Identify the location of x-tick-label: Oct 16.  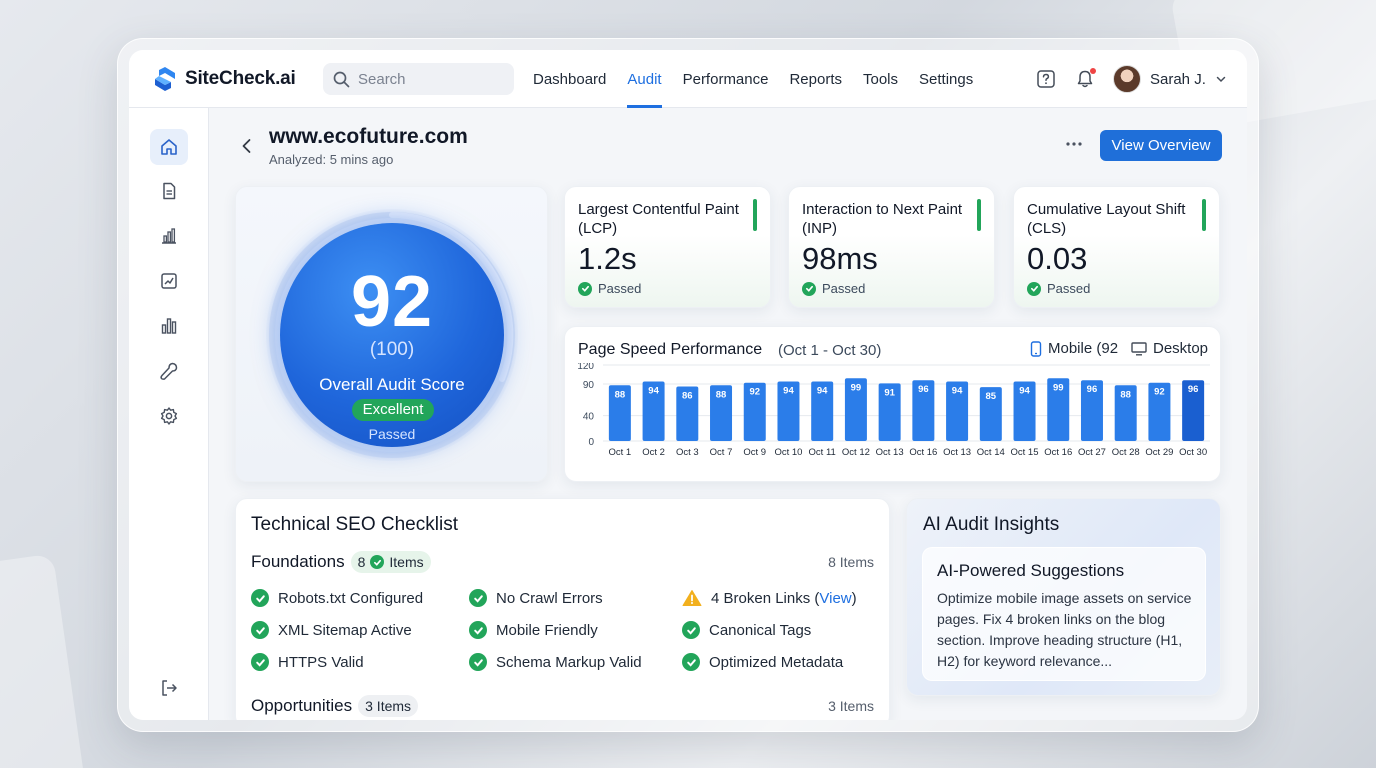
(923, 452).